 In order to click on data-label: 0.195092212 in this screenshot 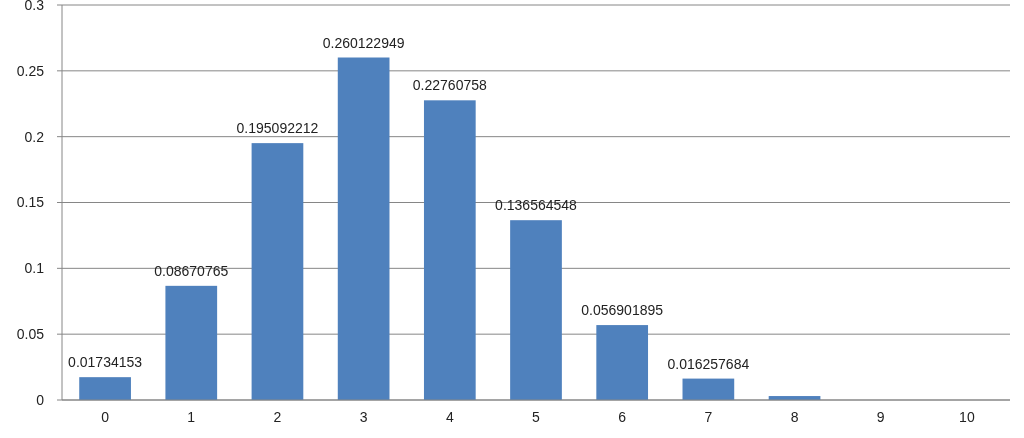, I will do `click(277, 128)`.